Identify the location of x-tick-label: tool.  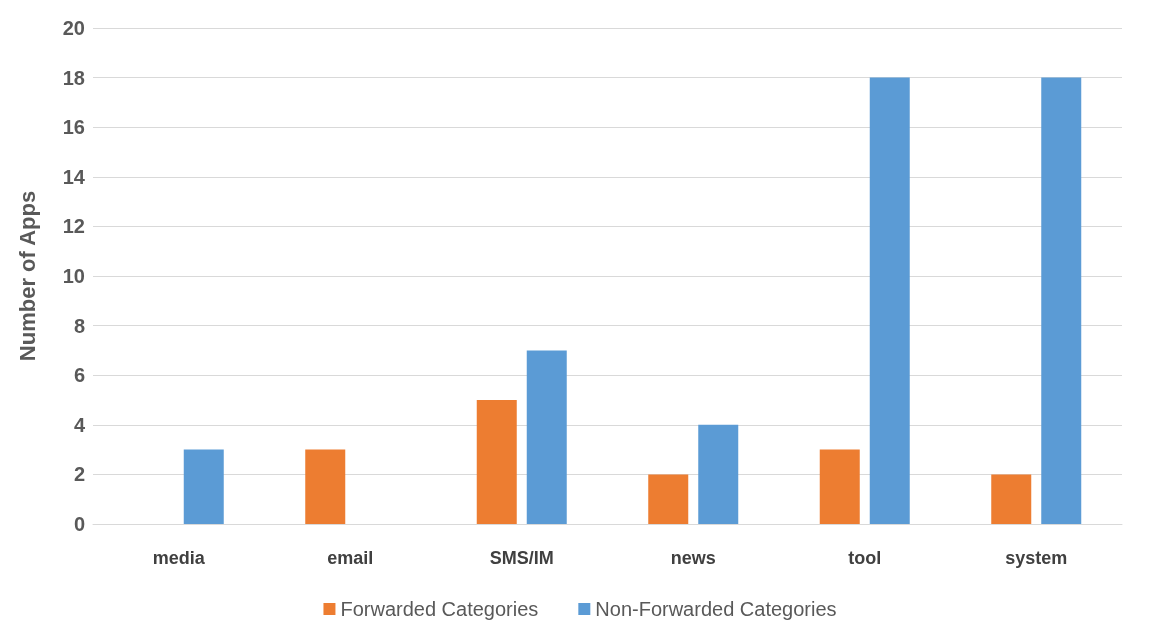
(865, 558).